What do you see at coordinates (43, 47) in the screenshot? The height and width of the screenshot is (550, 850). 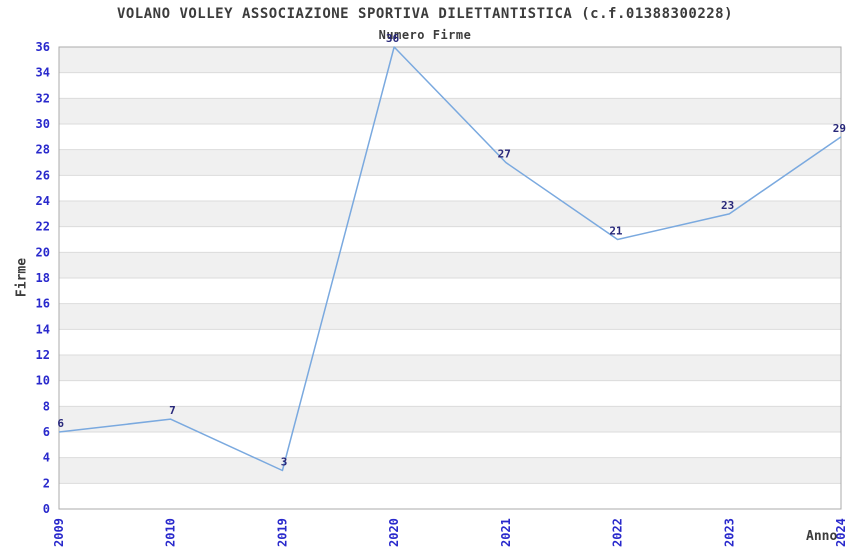 I see `y-tick-label: 36` at bounding box center [43, 47].